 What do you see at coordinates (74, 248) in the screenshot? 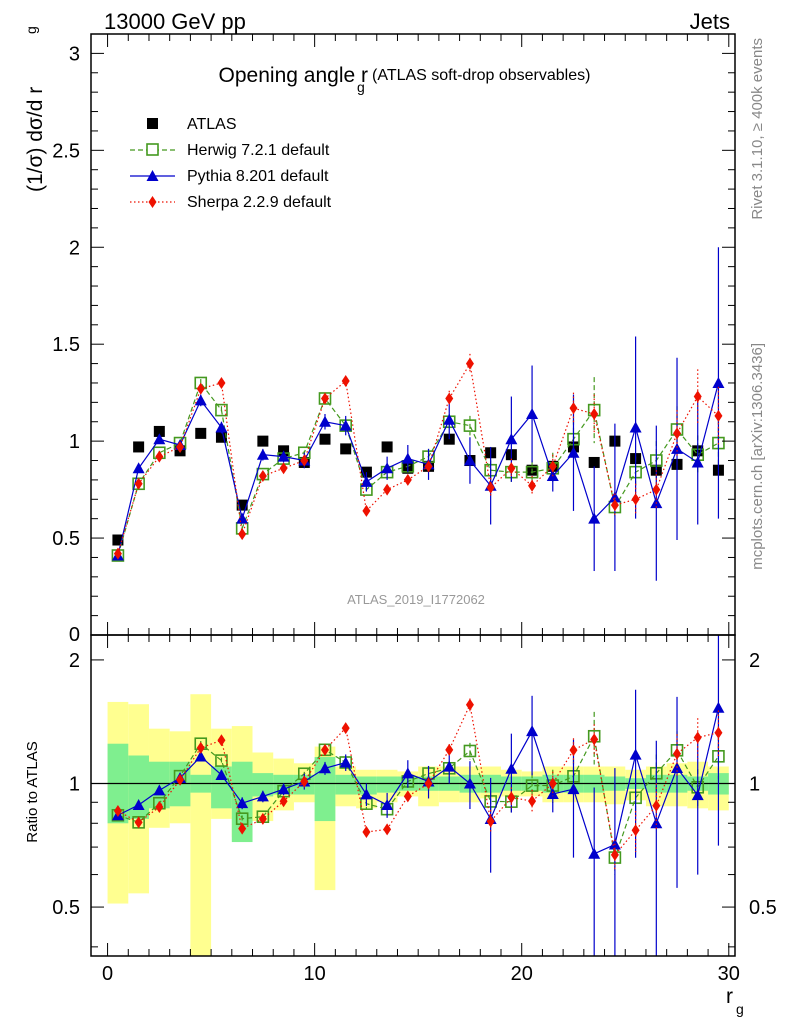
I see `main-y-tick-label: 2` at bounding box center [74, 248].